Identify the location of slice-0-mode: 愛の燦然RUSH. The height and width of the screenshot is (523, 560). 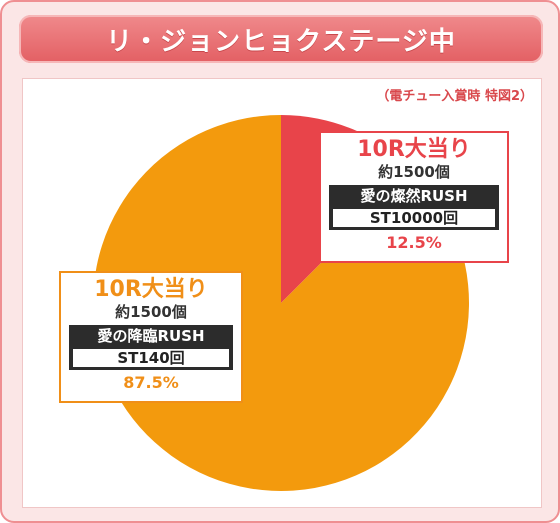
(414, 196).